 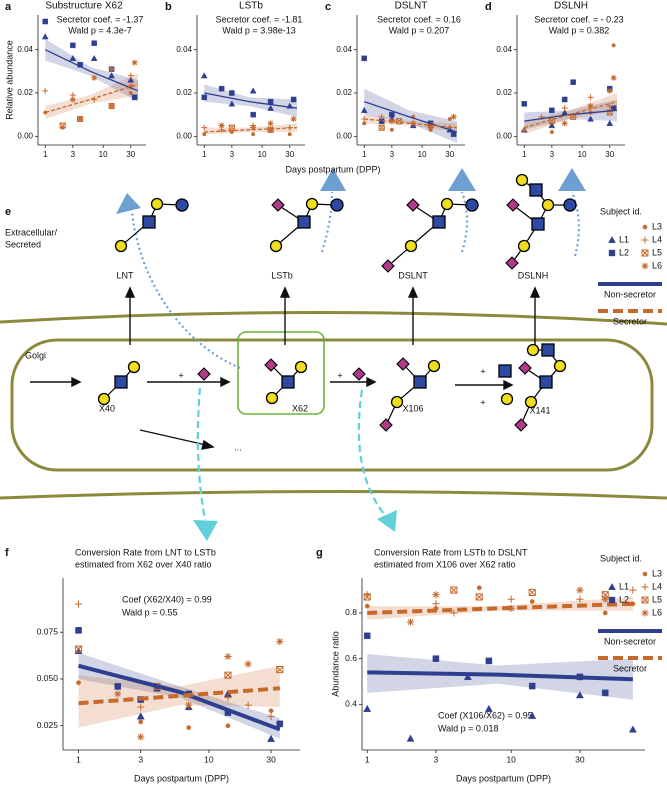 I want to click on legend-label: L1, so click(x=624, y=239).